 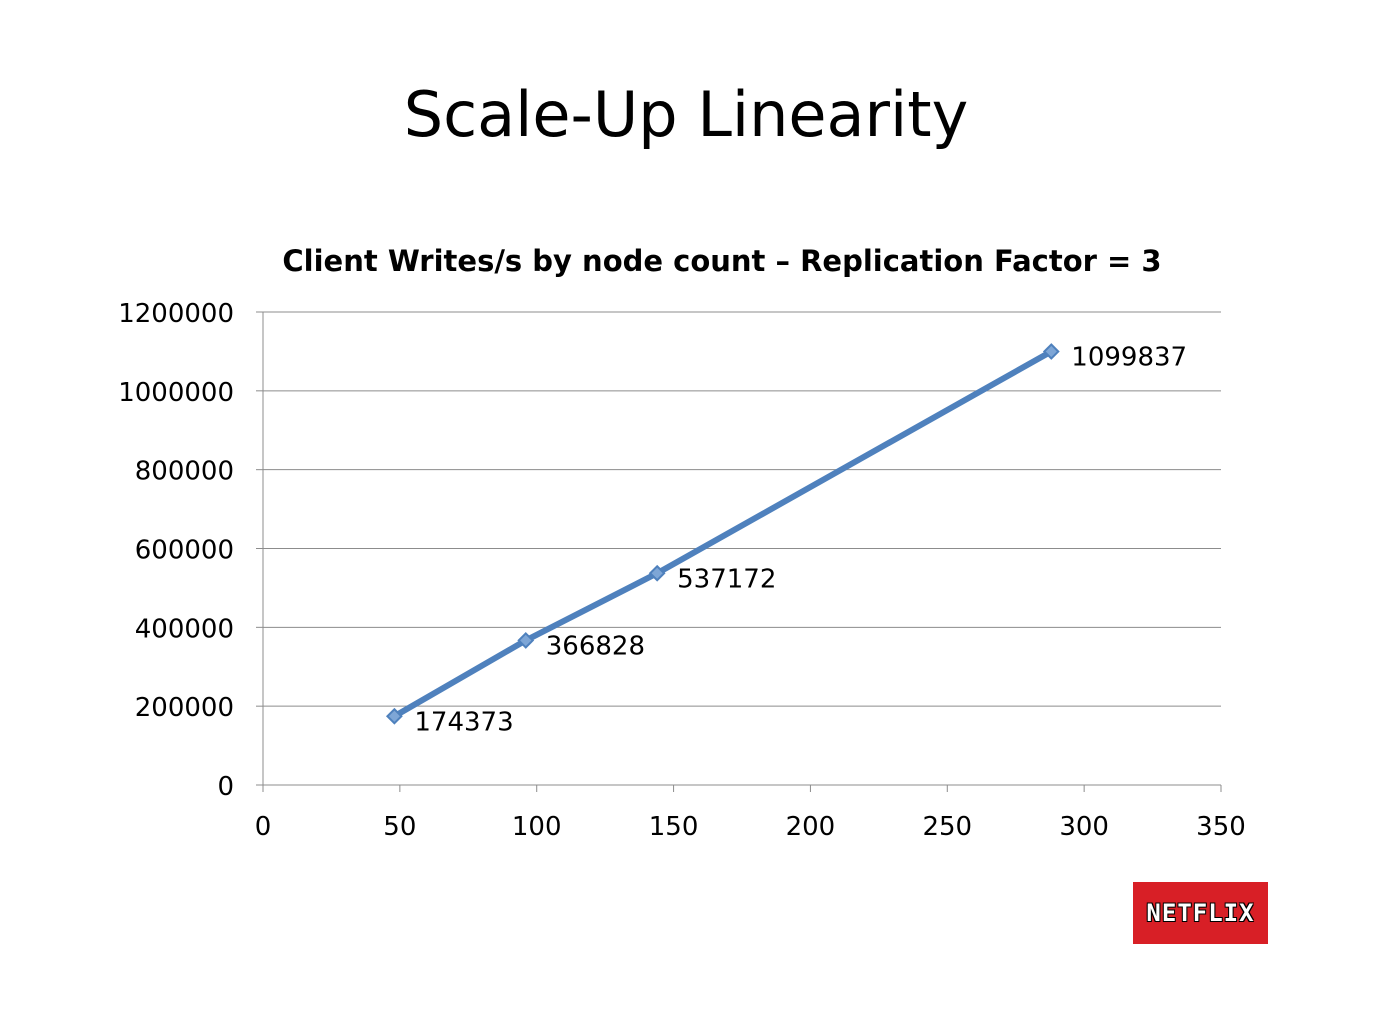 I want to click on y-tick-label: 800000, so click(x=184, y=472).